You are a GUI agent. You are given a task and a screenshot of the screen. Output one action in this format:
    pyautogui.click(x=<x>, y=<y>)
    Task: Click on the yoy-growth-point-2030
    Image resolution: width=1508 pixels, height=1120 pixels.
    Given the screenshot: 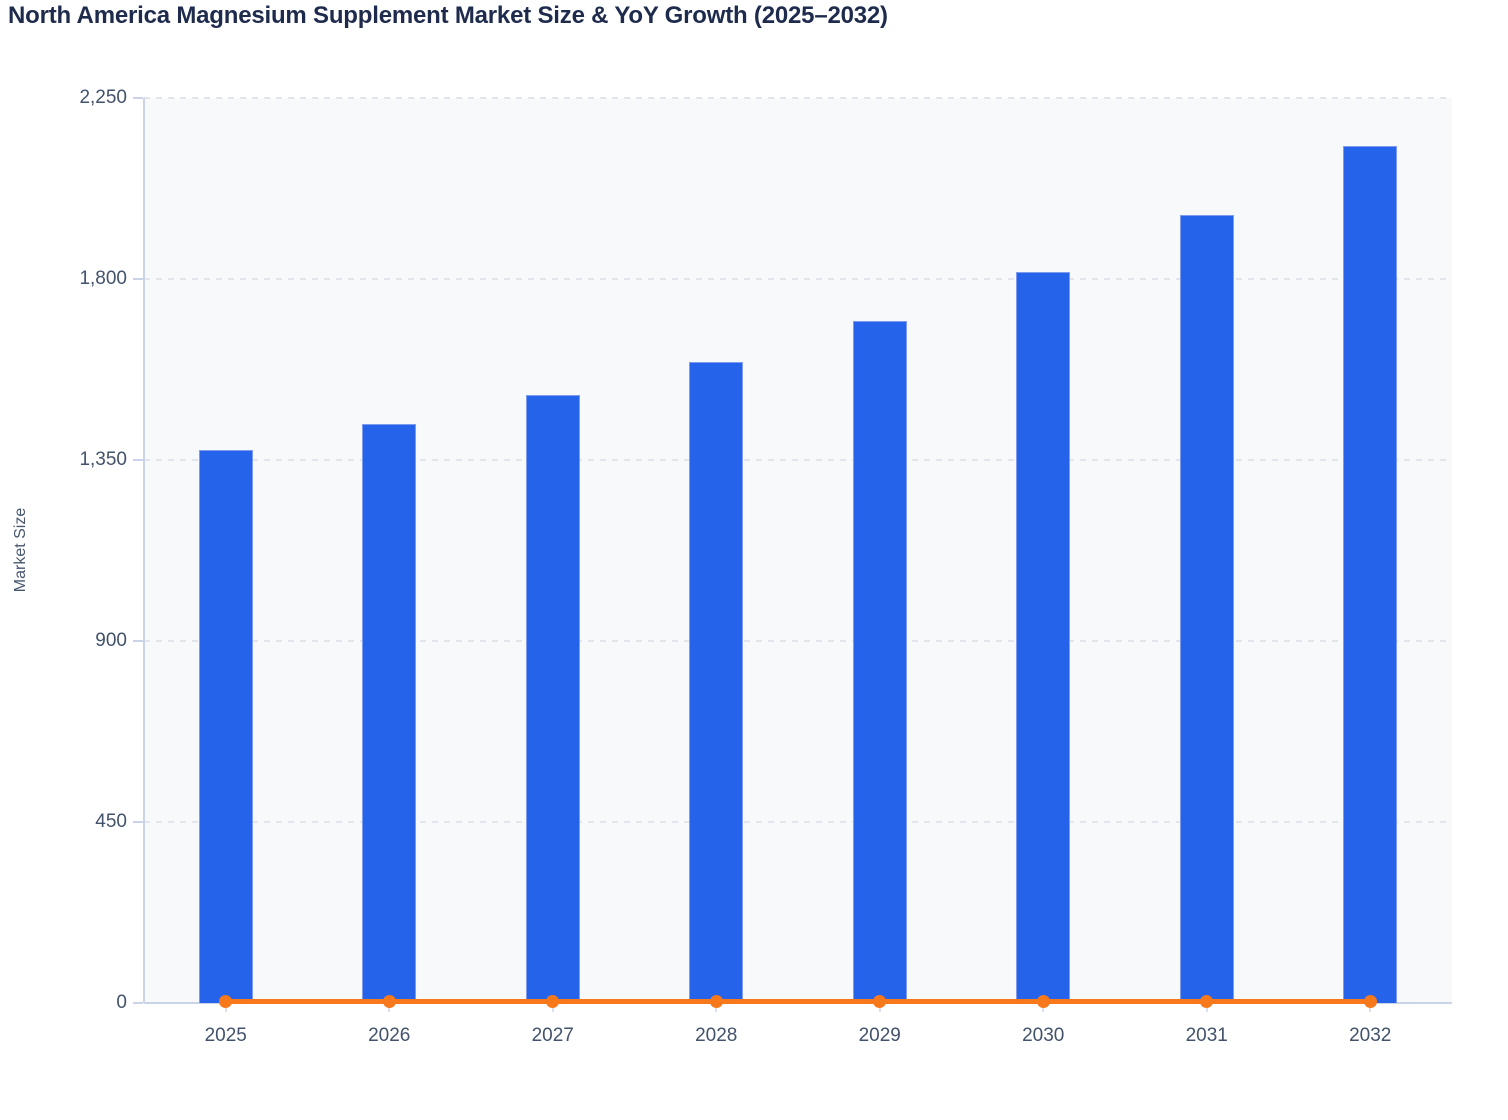 What is the action you would take?
    pyautogui.click(x=1043, y=1001)
    